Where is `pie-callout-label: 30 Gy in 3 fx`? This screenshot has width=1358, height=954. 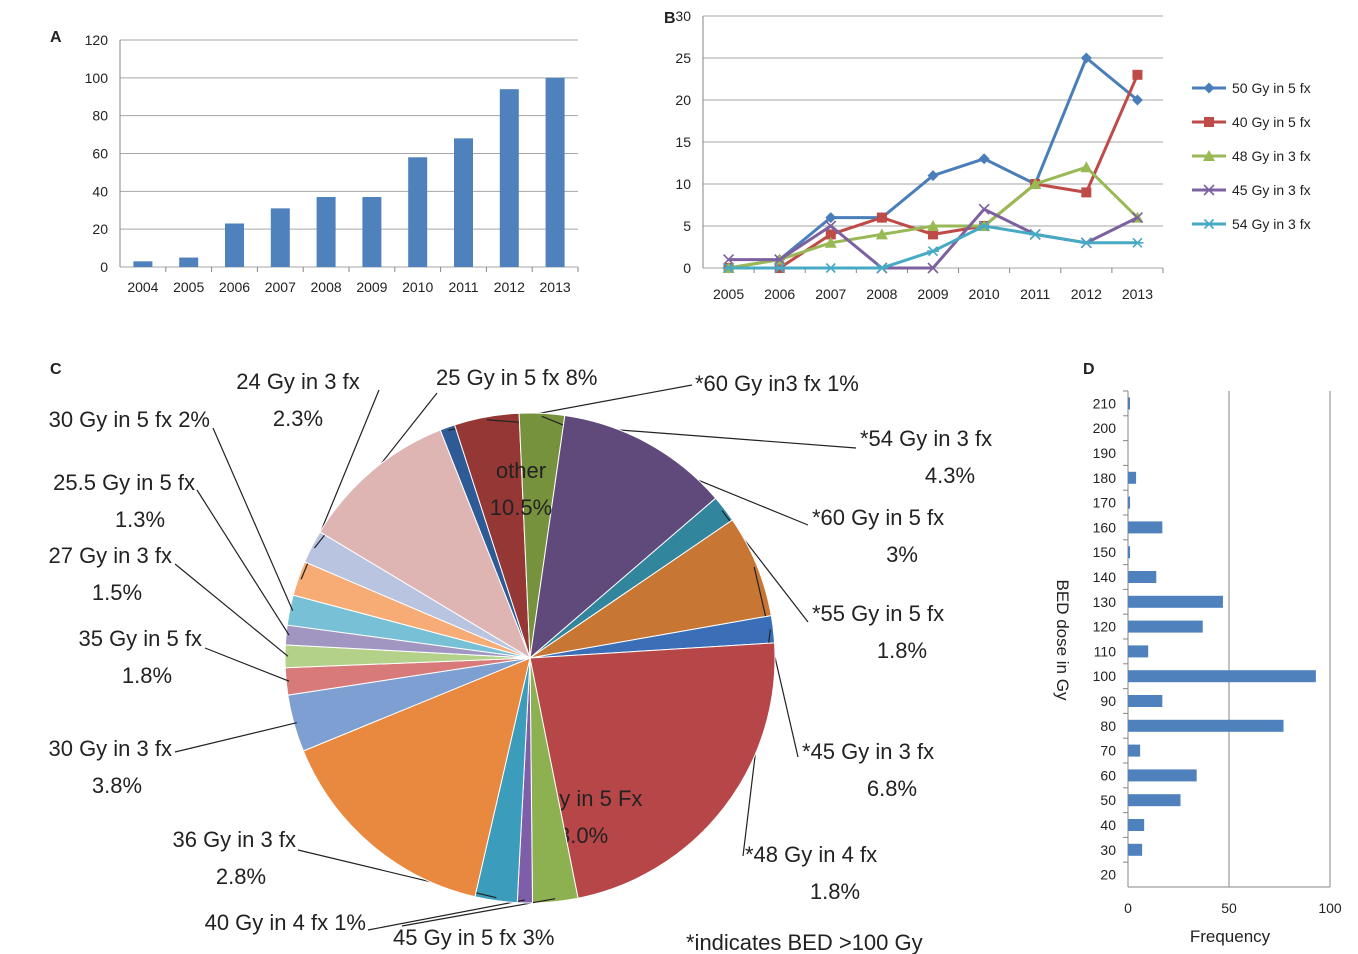
pie-callout-label: 30 Gy in 3 fx is located at coordinates (110, 748).